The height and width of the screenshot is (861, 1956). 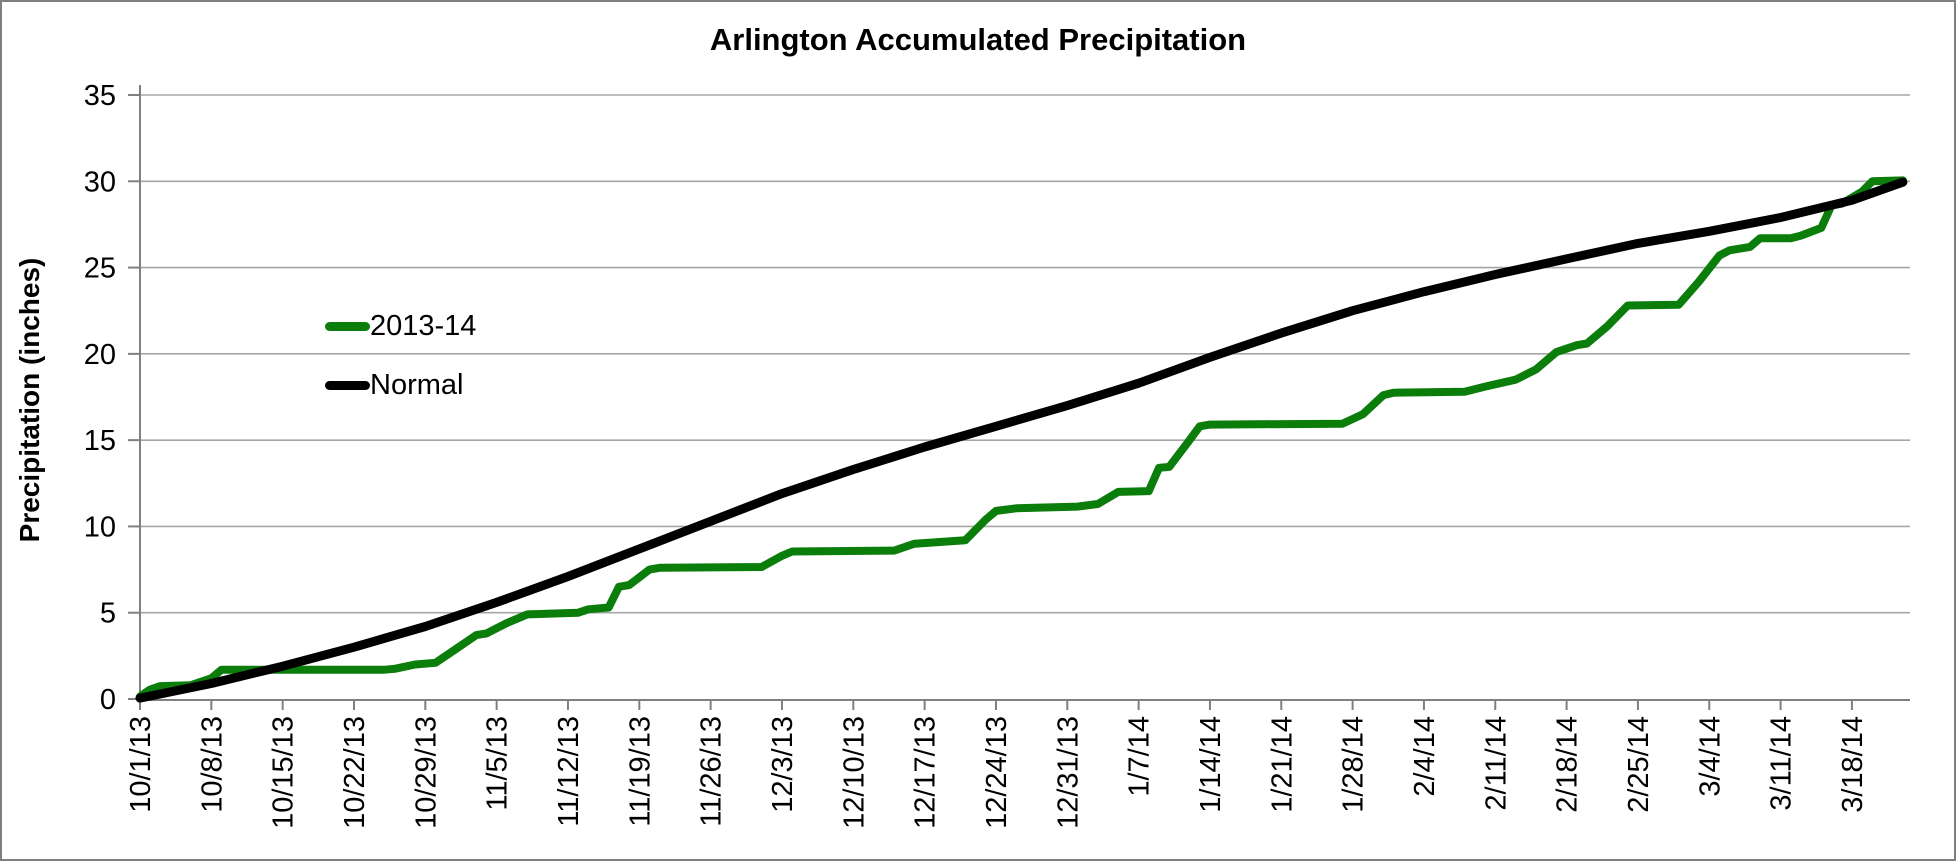 What do you see at coordinates (100, 269) in the screenshot?
I see `y-tick-label: 25` at bounding box center [100, 269].